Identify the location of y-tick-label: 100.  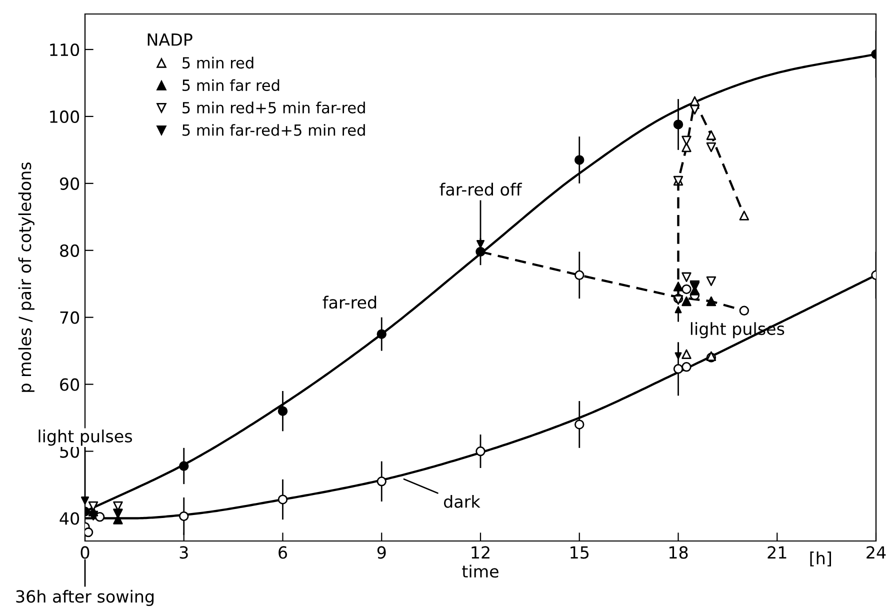
(65, 117).